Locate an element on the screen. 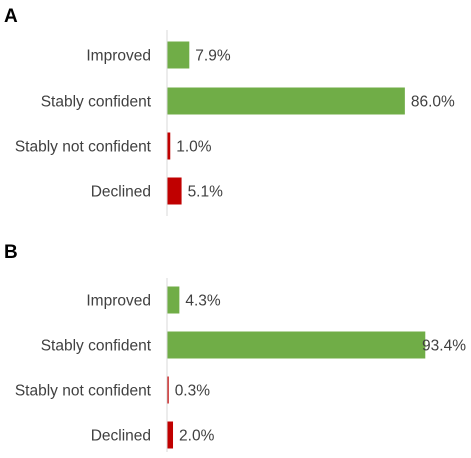  panel-label-b: B is located at coordinates (11, 252).